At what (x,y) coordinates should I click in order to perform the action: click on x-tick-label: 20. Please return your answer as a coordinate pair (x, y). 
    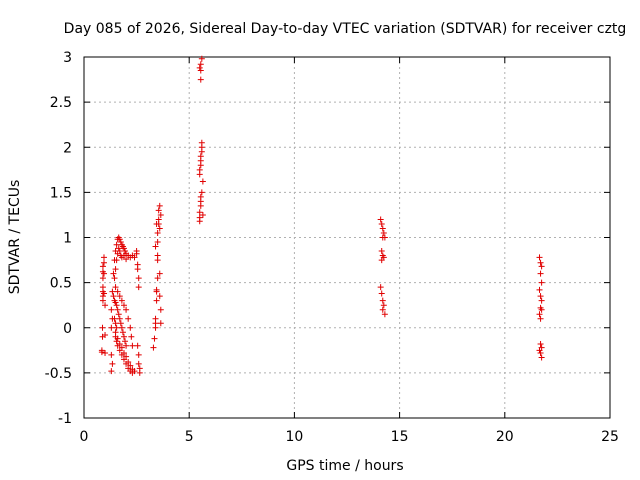
    Looking at the image, I should click on (505, 437).